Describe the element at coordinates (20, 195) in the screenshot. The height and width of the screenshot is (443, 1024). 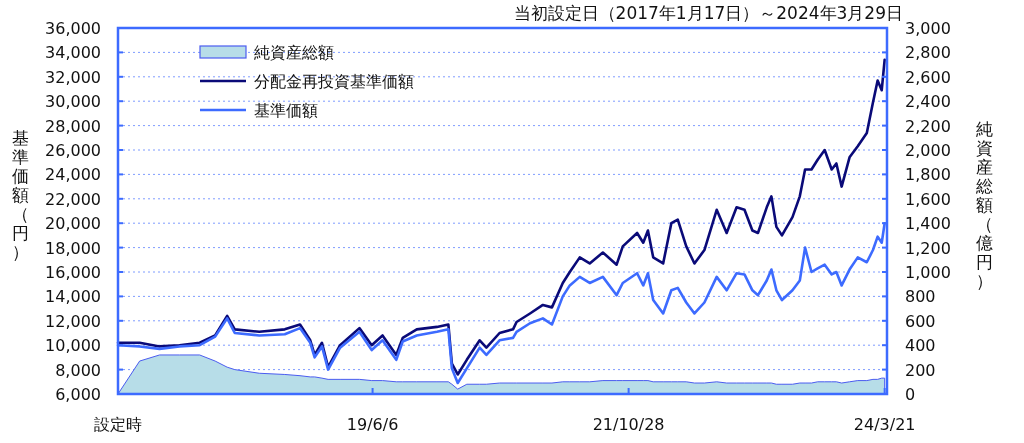
I see `y-axis-title: 基準価額（円）` at that location.